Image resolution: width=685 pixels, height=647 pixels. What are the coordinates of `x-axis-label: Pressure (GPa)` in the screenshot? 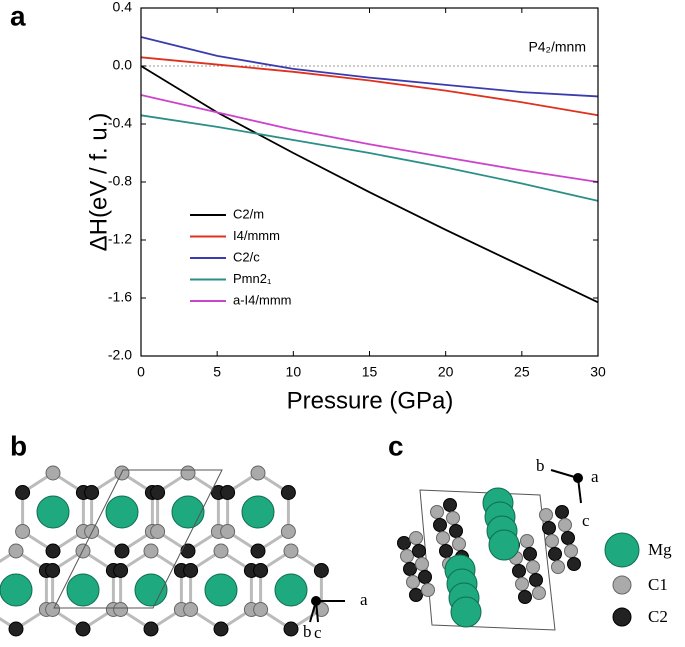 It's located at (370, 400).